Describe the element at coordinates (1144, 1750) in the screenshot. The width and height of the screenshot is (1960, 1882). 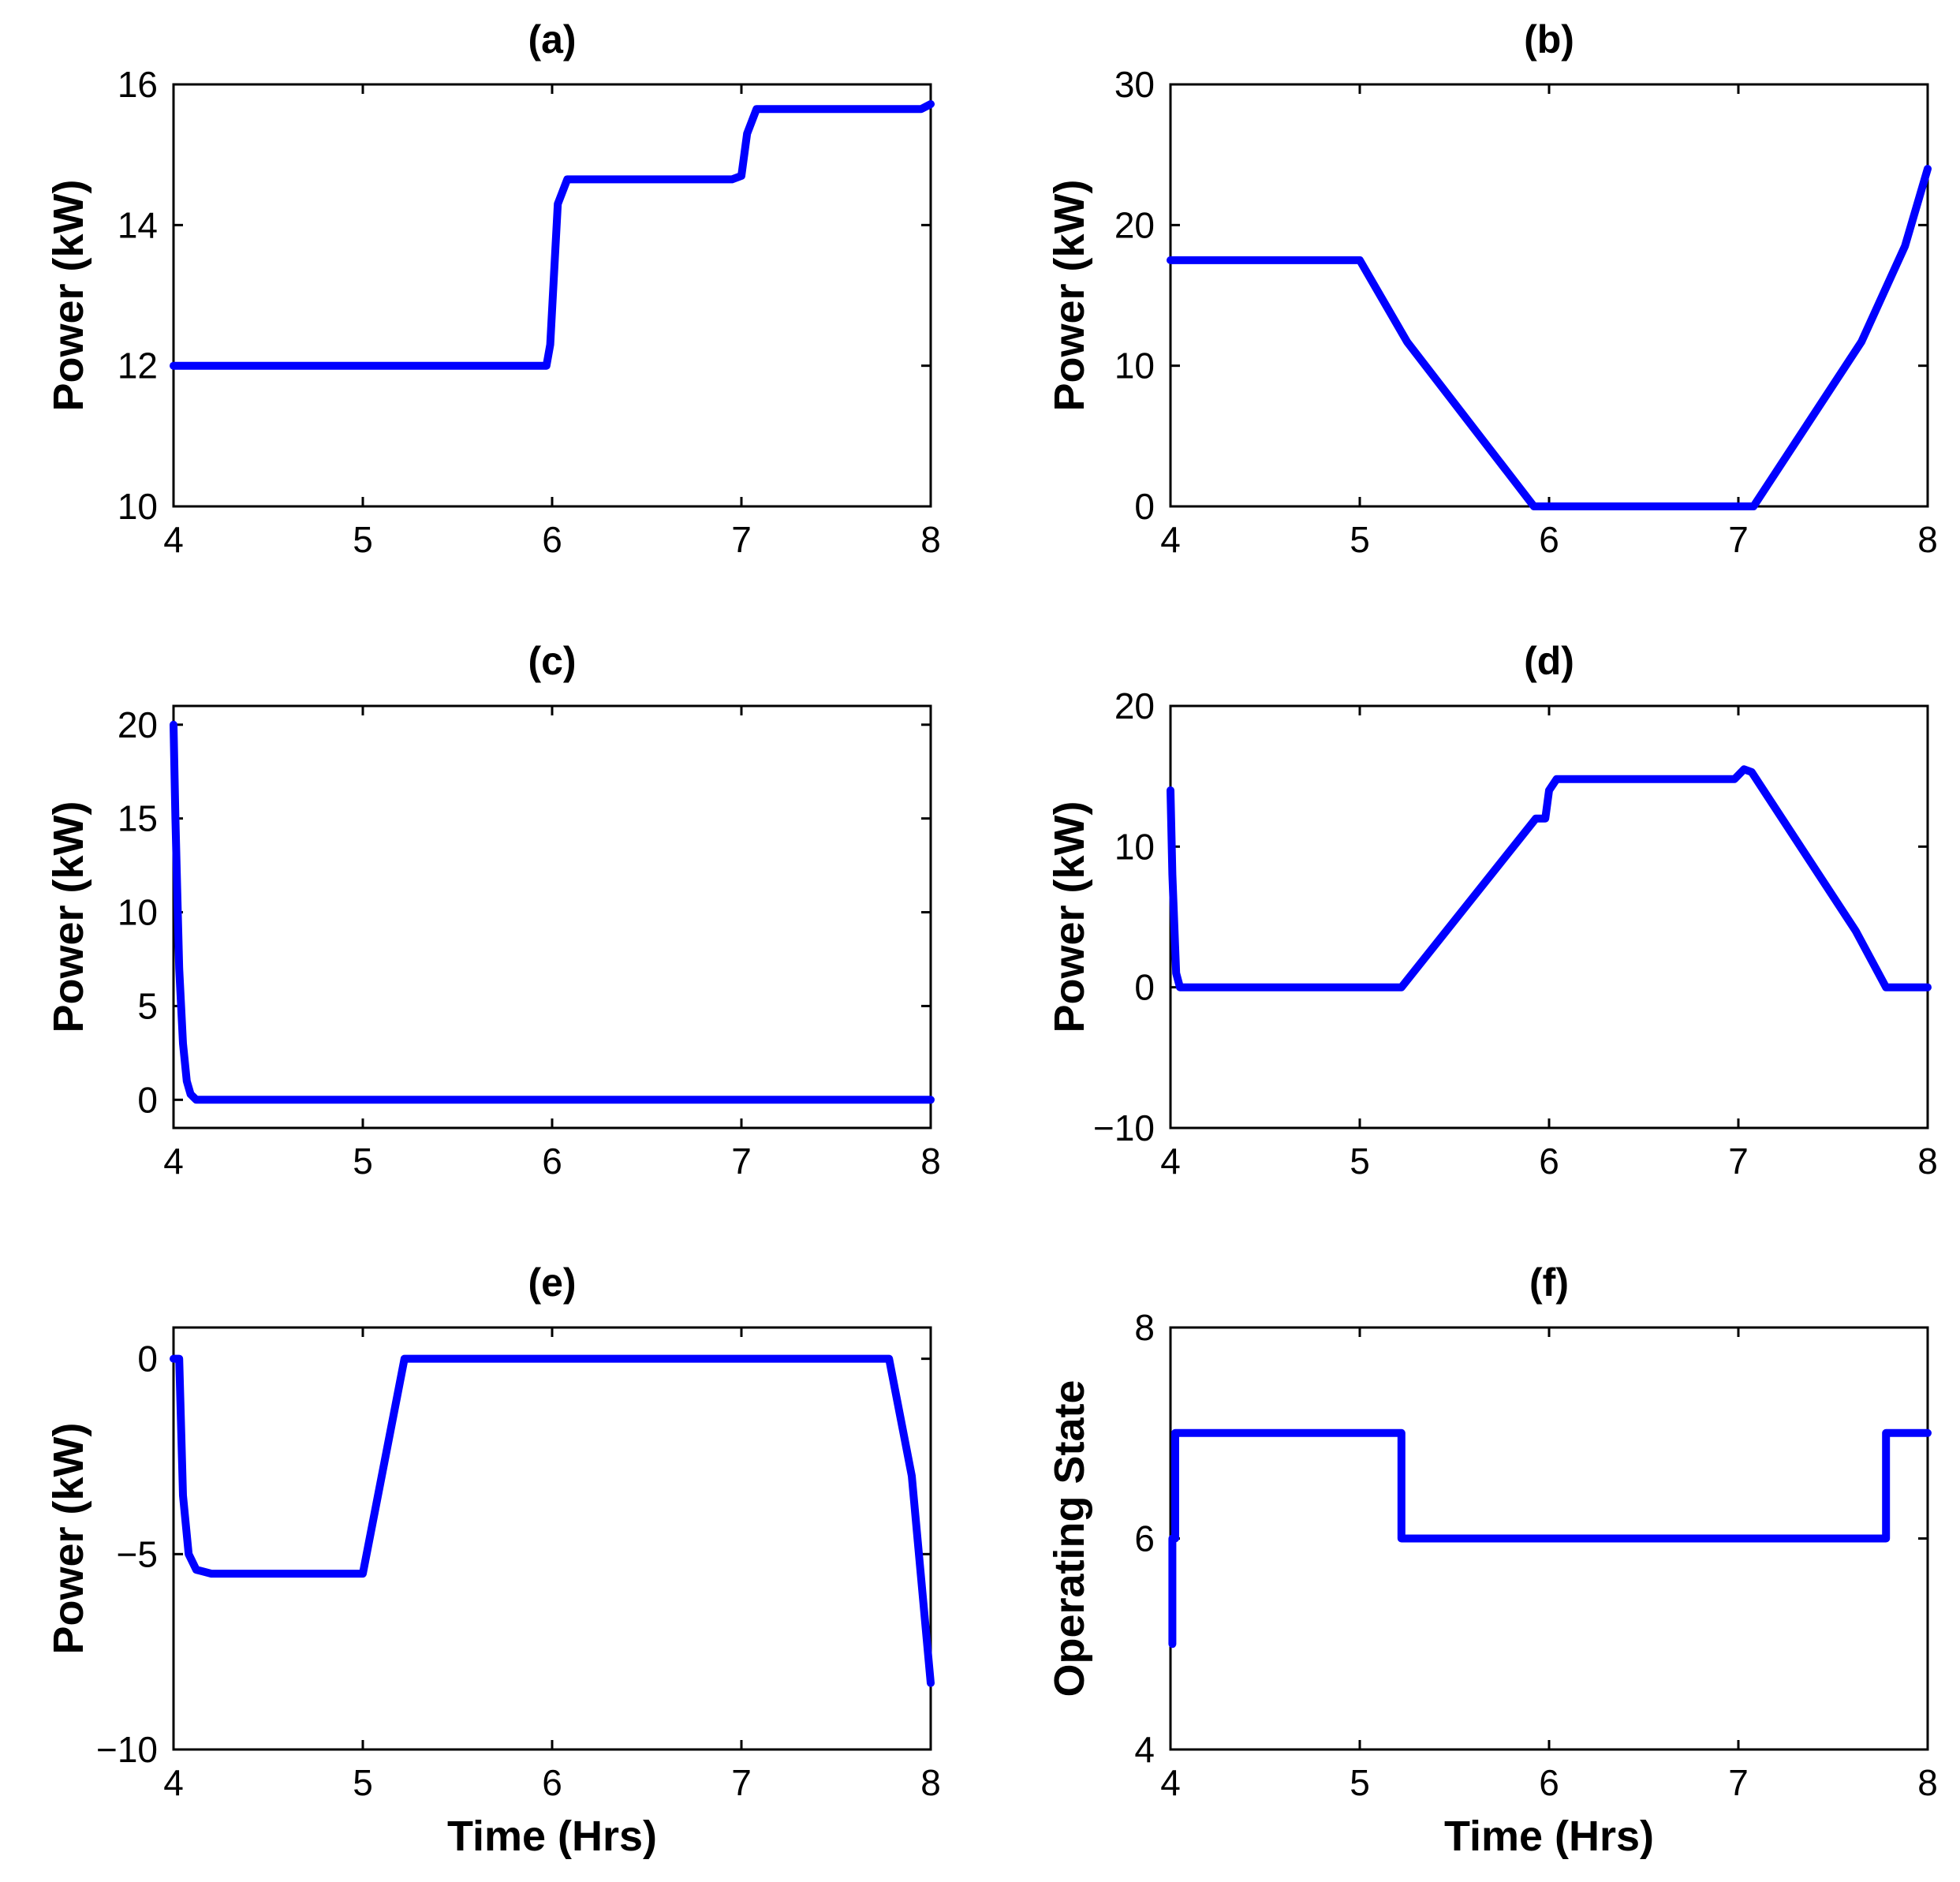
I see `y-tick-label: 4` at that location.